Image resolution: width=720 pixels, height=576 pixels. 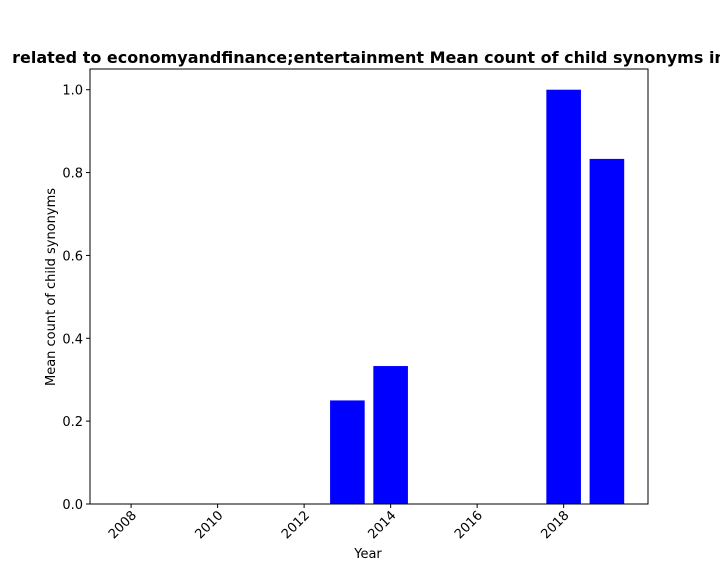 What do you see at coordinates (347, 452) in the screenshot?
I see `bar-2013` at bounding box center [347, 452].